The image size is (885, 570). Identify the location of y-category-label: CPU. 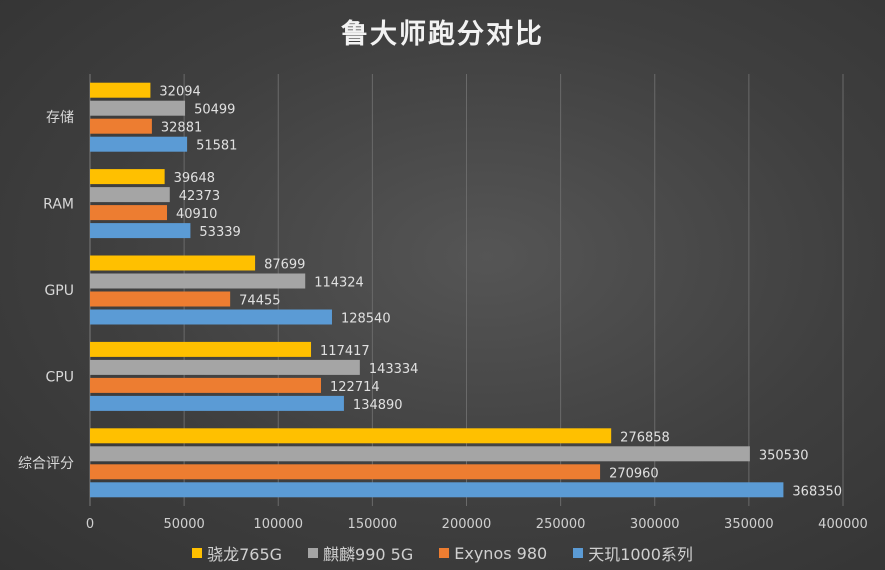
(60, 377).